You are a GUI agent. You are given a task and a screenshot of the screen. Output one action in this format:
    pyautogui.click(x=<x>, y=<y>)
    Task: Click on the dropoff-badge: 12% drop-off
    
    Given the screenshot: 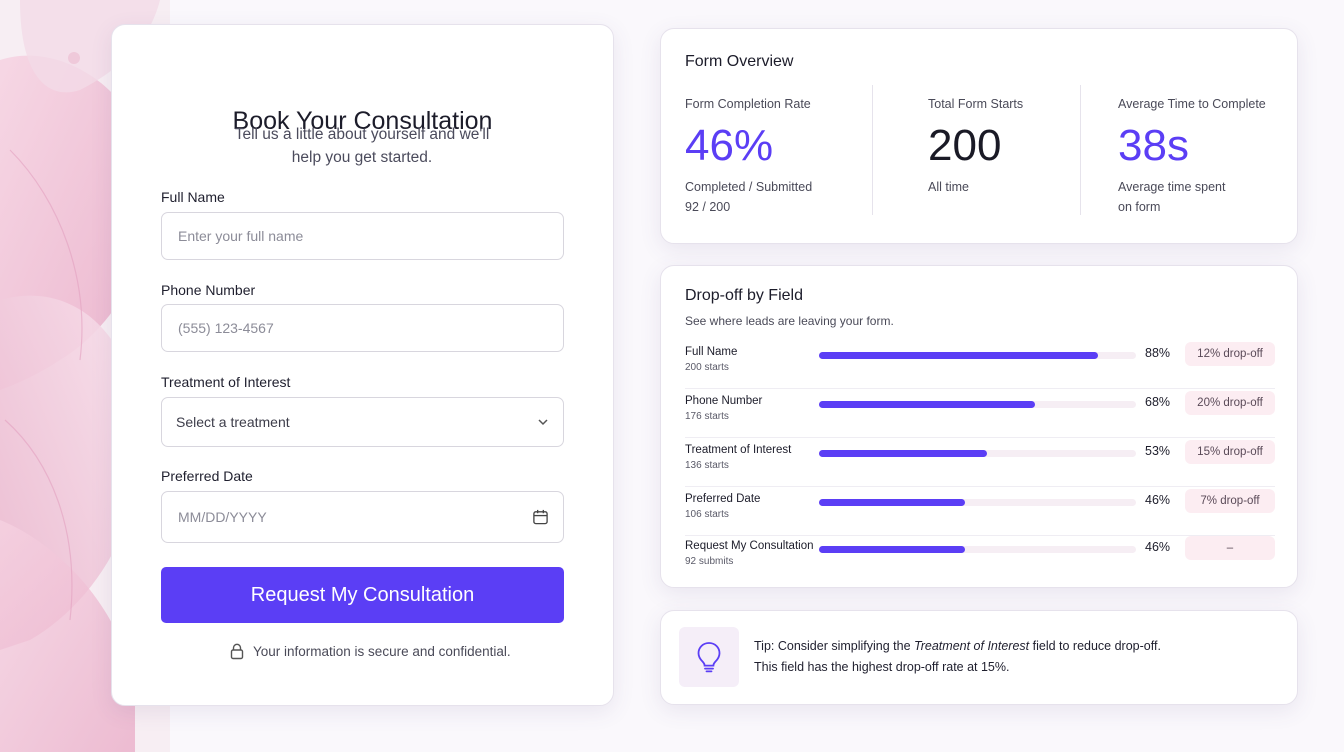 What is the action you would take?
    pyautogui.click(x=1230, y=354)
    